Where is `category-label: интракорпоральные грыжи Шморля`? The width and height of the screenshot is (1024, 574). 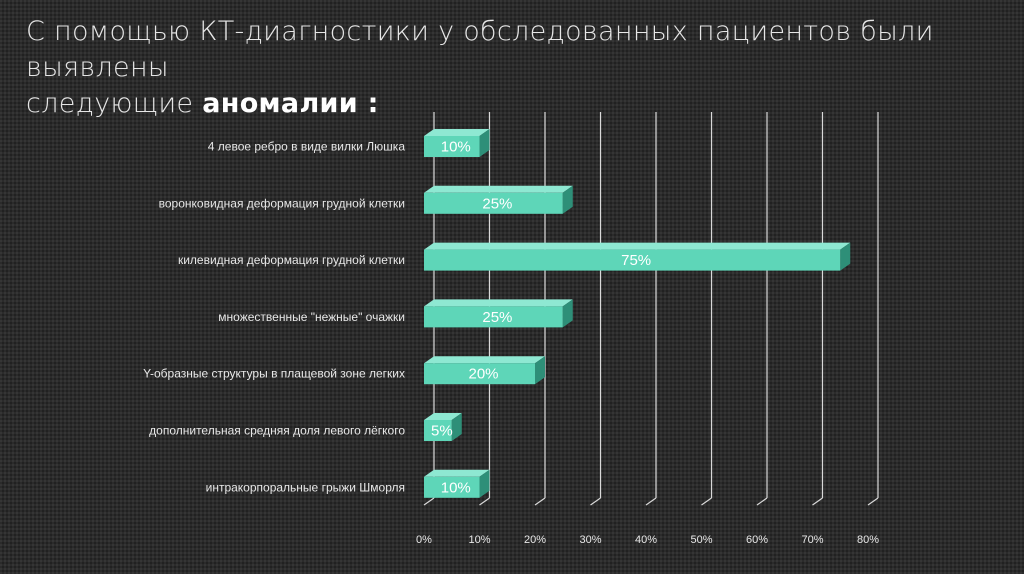
category-label: интракорпоральные грыжи Шморля is located at coordinates (305, 487).